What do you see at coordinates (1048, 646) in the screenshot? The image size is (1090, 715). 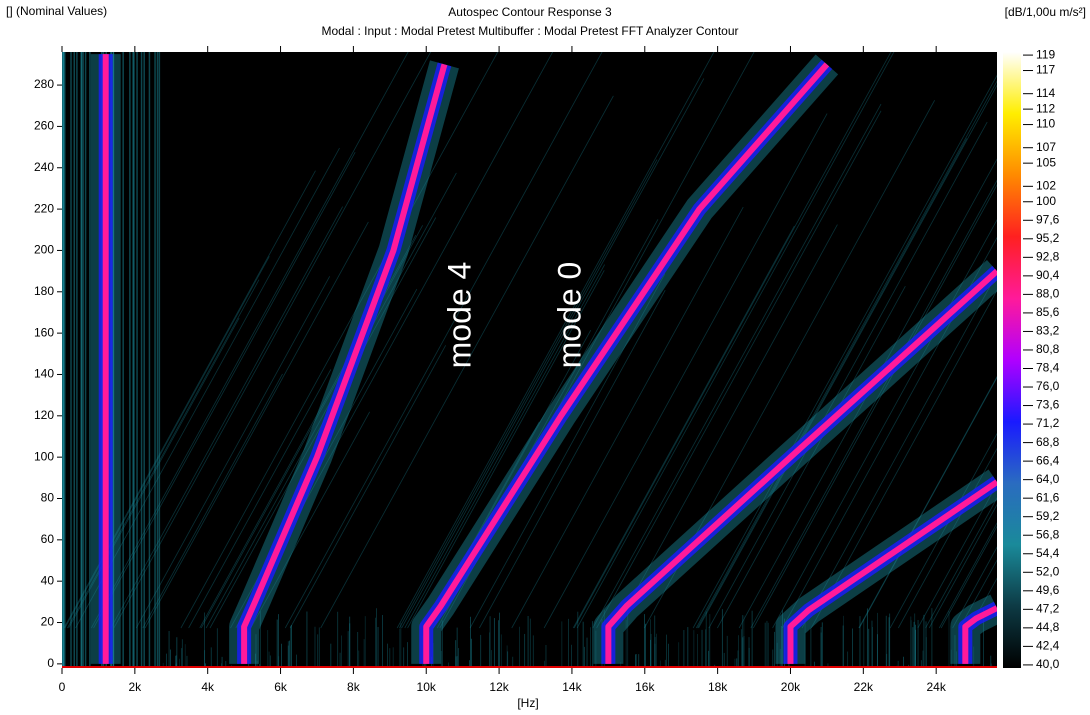 I see `colorbar-tick-label: 42,4` at bounding box center [1048, 646].